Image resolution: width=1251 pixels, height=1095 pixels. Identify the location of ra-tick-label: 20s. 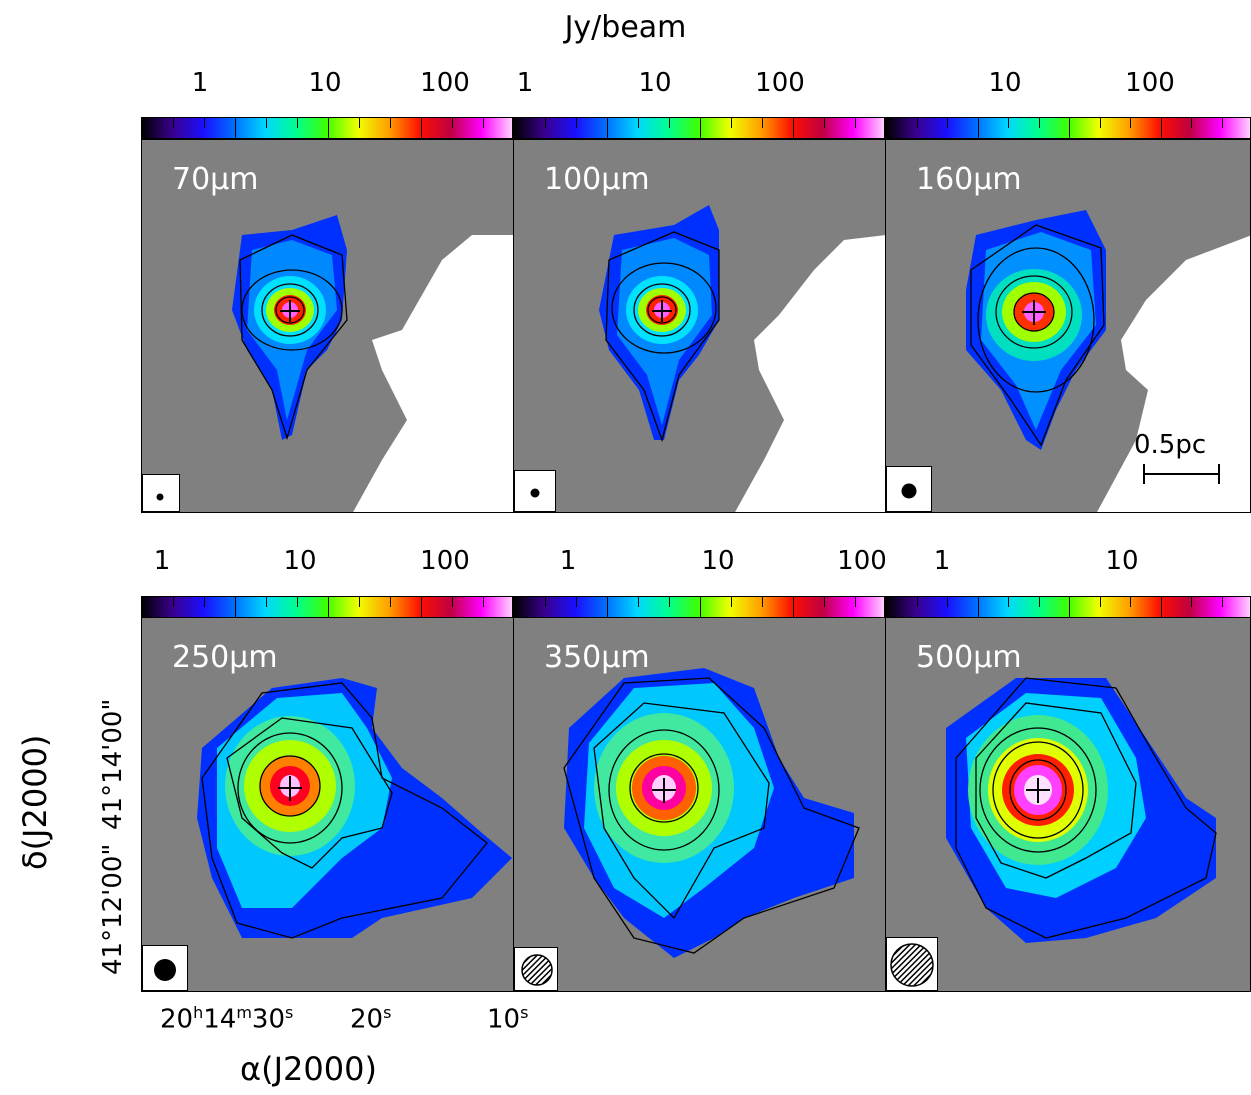
(371, 1019).